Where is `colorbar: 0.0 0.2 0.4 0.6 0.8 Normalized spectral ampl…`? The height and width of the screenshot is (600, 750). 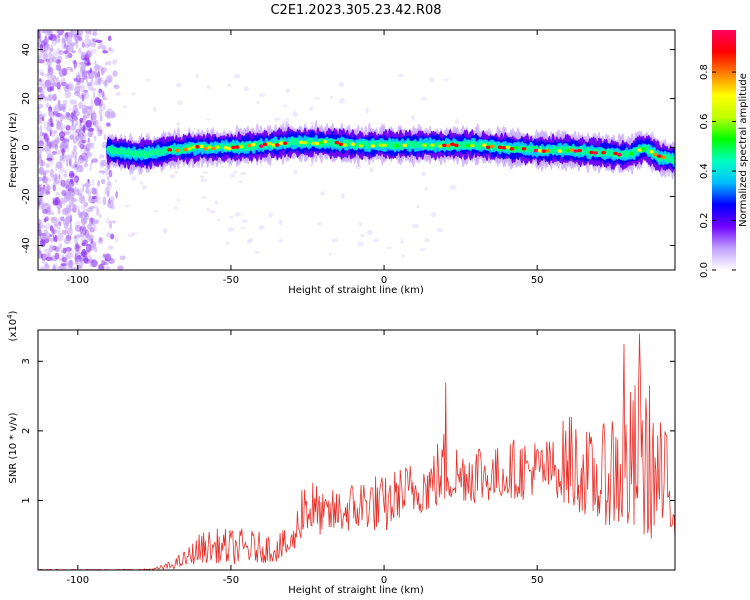 colorbar: 0.0 0.2 0.4 0.6 0.8 Normalized spectral ampl… is located at coordinates (724, 154).